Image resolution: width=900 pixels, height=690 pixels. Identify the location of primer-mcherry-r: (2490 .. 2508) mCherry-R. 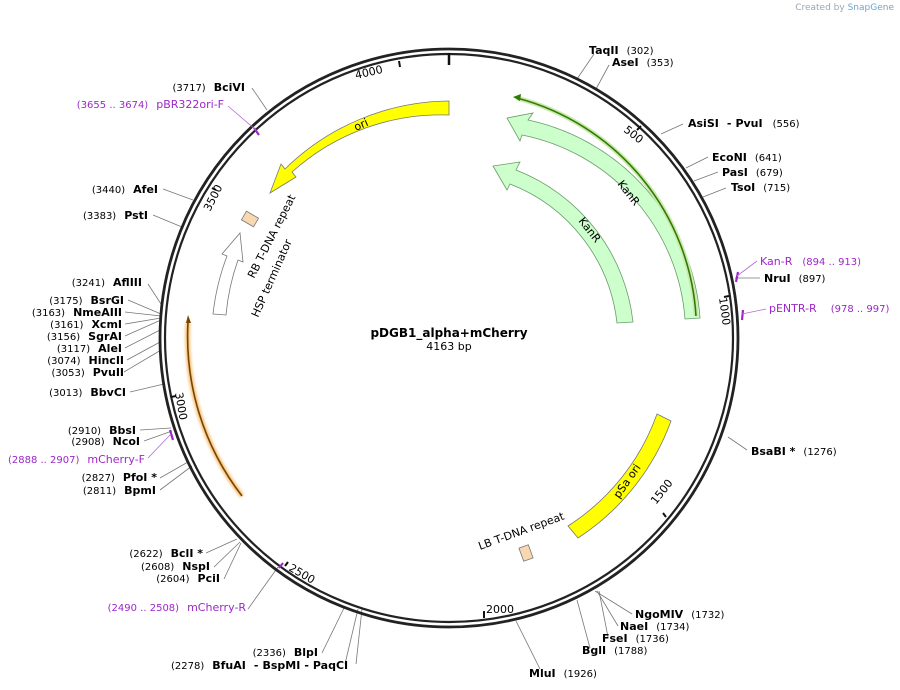
(177, 607).